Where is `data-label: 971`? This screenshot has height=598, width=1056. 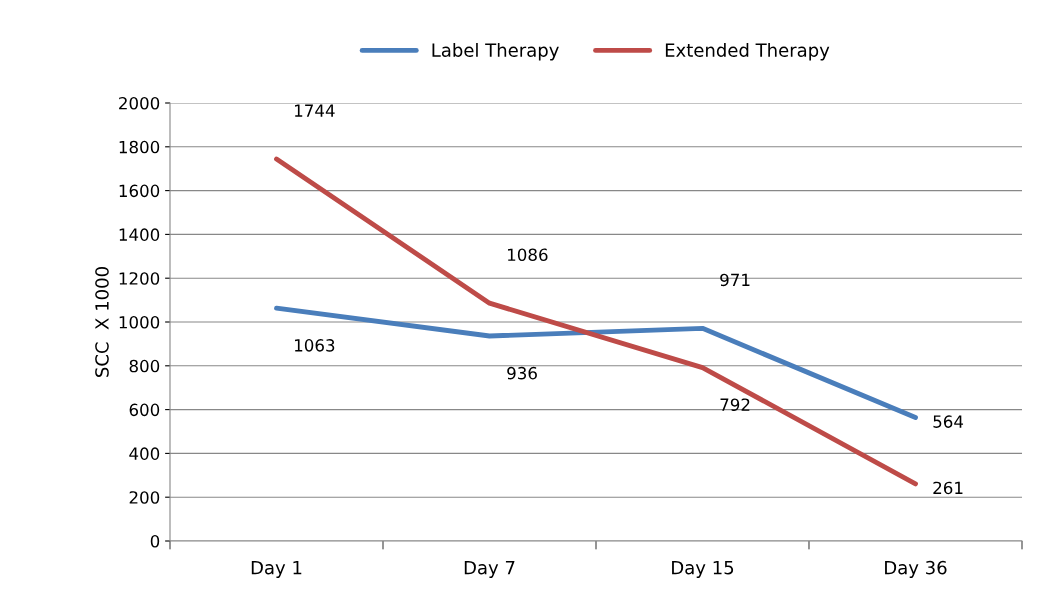
data-label: 971 is located at coordinates (735, 280).